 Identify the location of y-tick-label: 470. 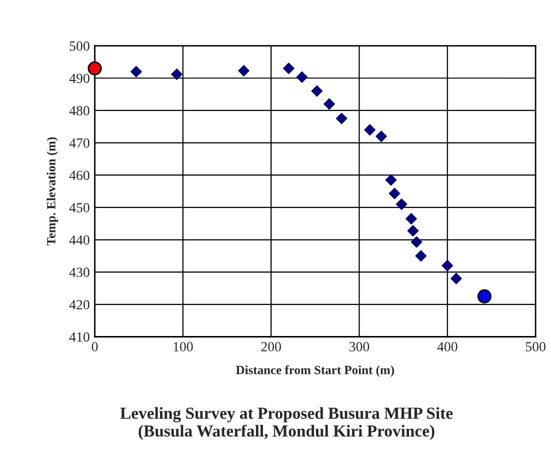
(79, 143).